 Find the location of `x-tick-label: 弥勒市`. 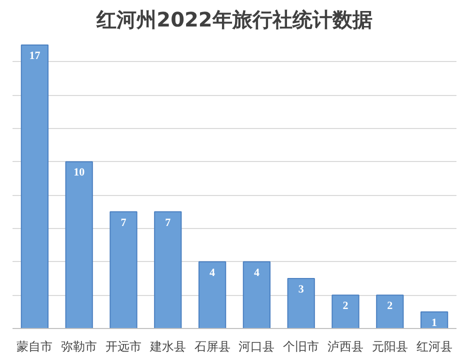

x-tick-label: 弥勒市 is located at coordinates (79, 347).